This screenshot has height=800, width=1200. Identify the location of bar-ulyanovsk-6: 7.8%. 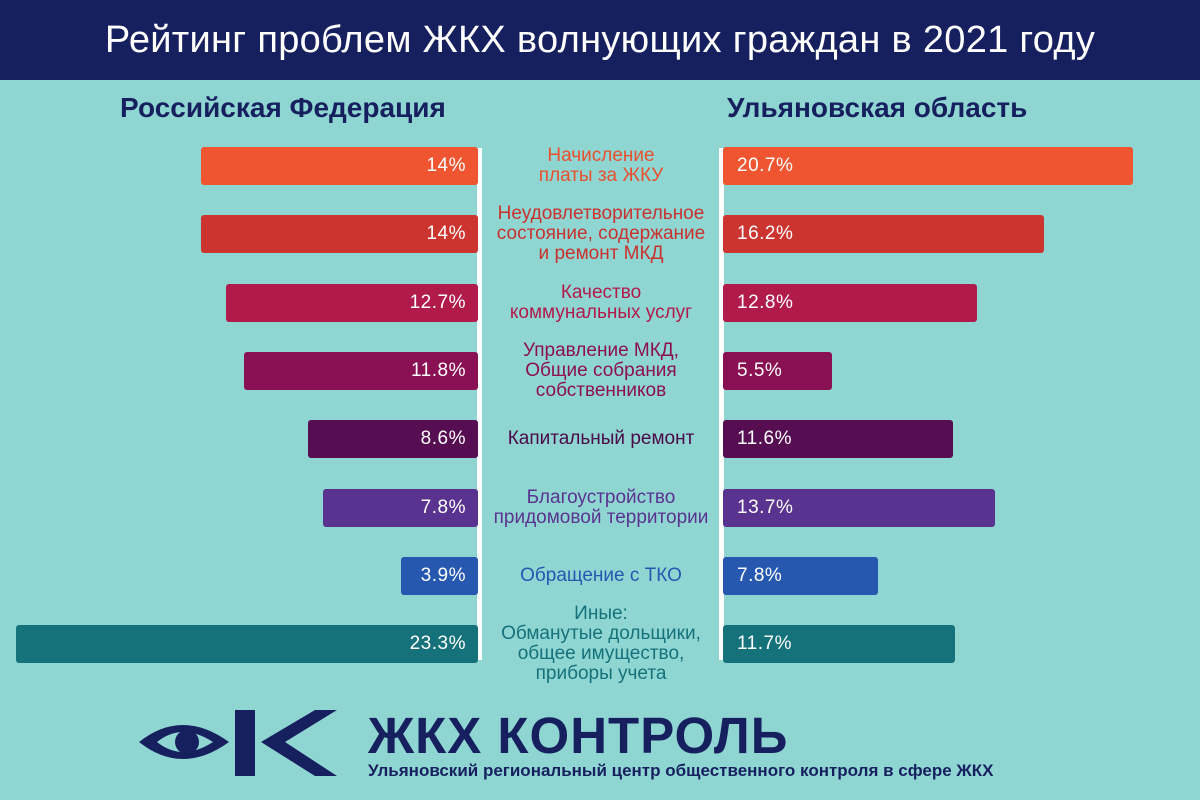
(800, 575).